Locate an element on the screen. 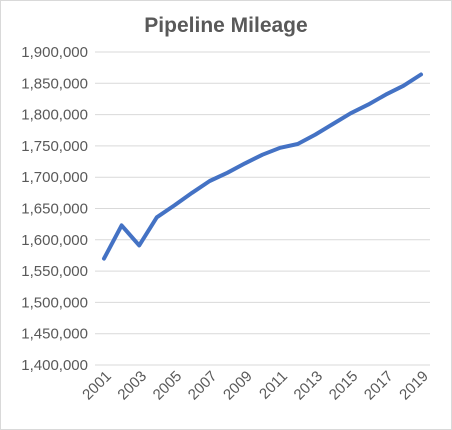  y-tick-label: 1,400,000 is located at coordinates (54, 365).